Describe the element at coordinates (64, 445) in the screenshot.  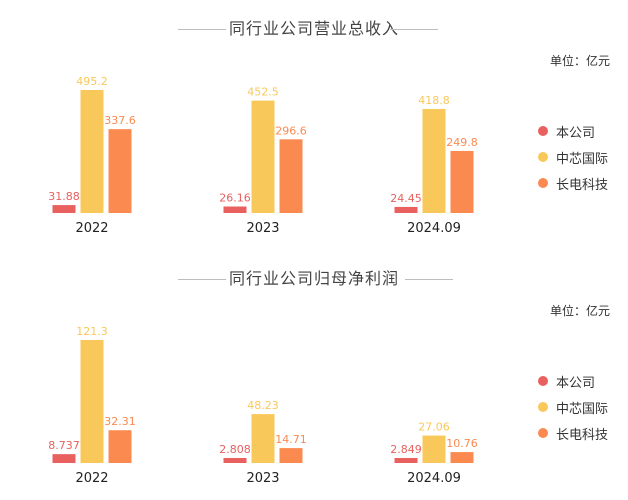
I see `data-label-company-2022: 8.737` at that location.